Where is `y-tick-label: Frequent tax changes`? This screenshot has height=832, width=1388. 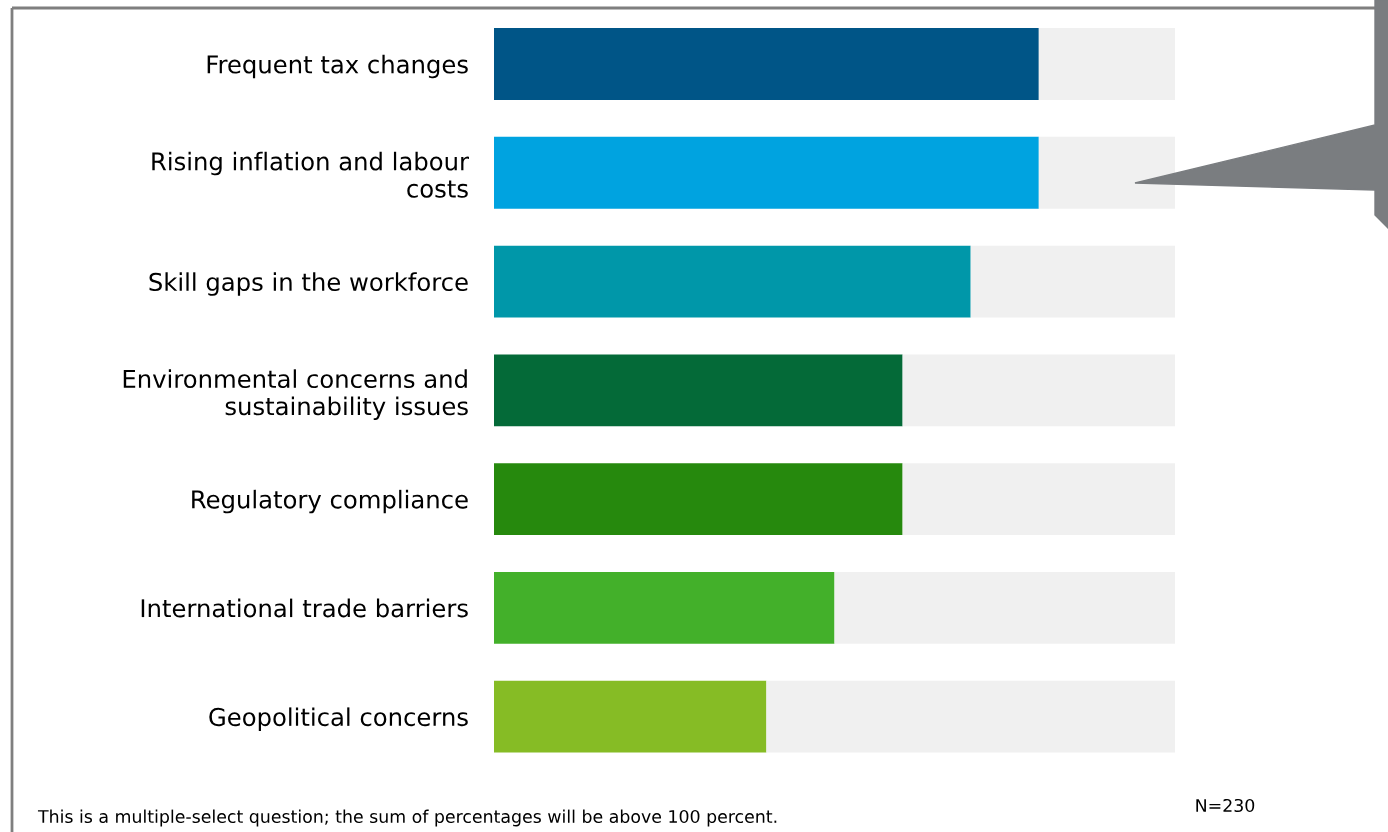 y-tick-label: Frequent tax changes is located at coordinates (337, 66).